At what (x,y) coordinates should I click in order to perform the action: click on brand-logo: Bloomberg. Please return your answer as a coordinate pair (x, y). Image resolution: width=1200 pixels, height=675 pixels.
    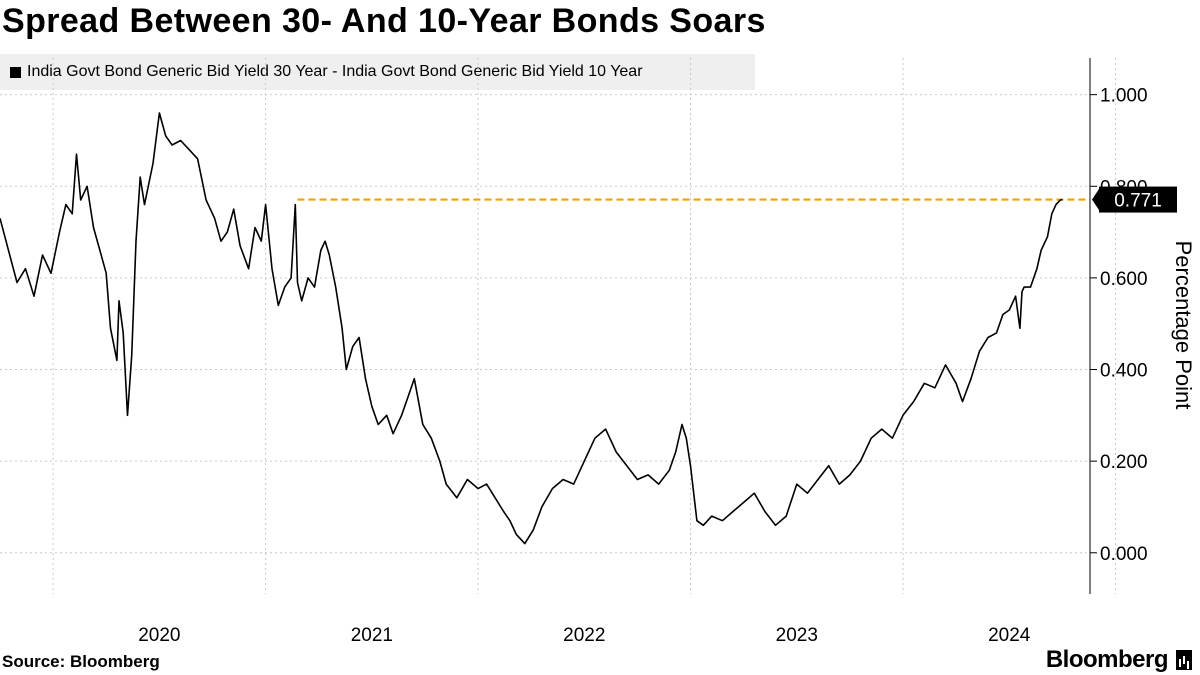
    Looking at the image, I should click on (1119, 660).